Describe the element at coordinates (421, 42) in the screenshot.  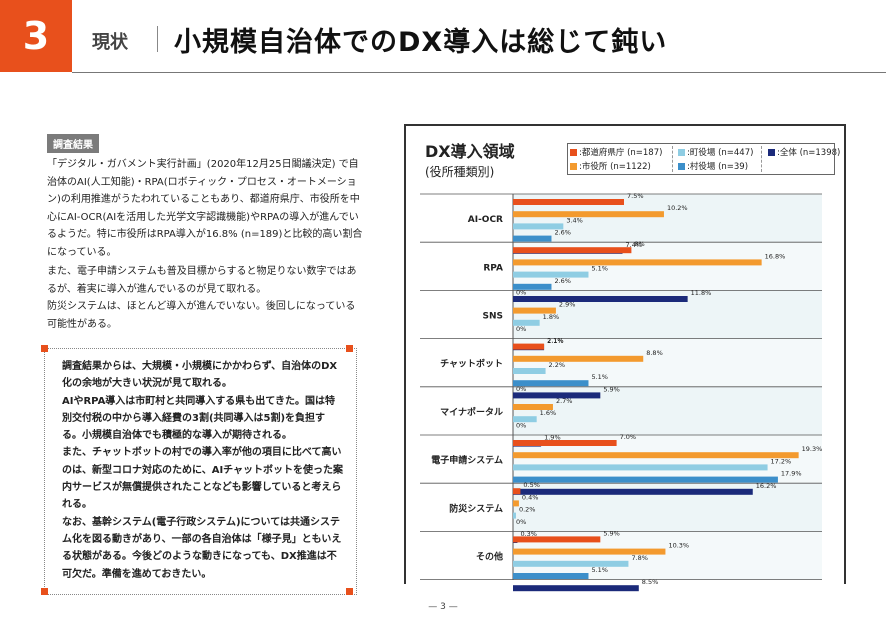
I see `page-title: 小規模自治体でのDX導入は総じて鈍い` at that location.